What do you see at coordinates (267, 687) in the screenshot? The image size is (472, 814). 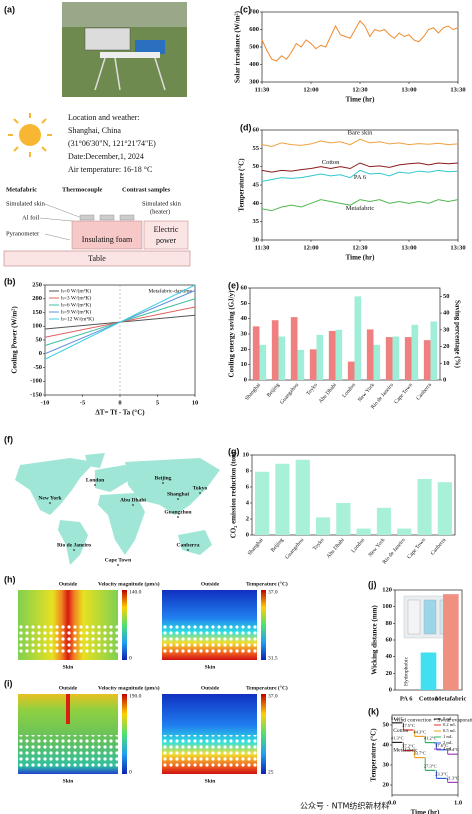 I see `colorbar-title: Temperature (°C)` at bounding box center [267, 687].